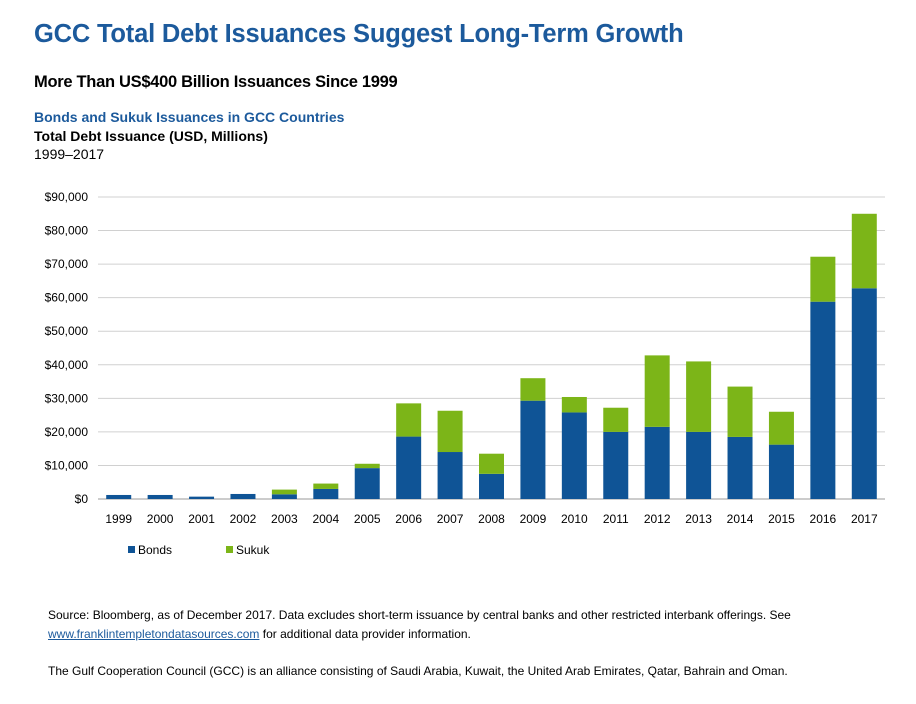 Image resolution: width=916 pixels, height=704 pixels. I want to click on y-tick-label: $40,000, so click(67, 365).